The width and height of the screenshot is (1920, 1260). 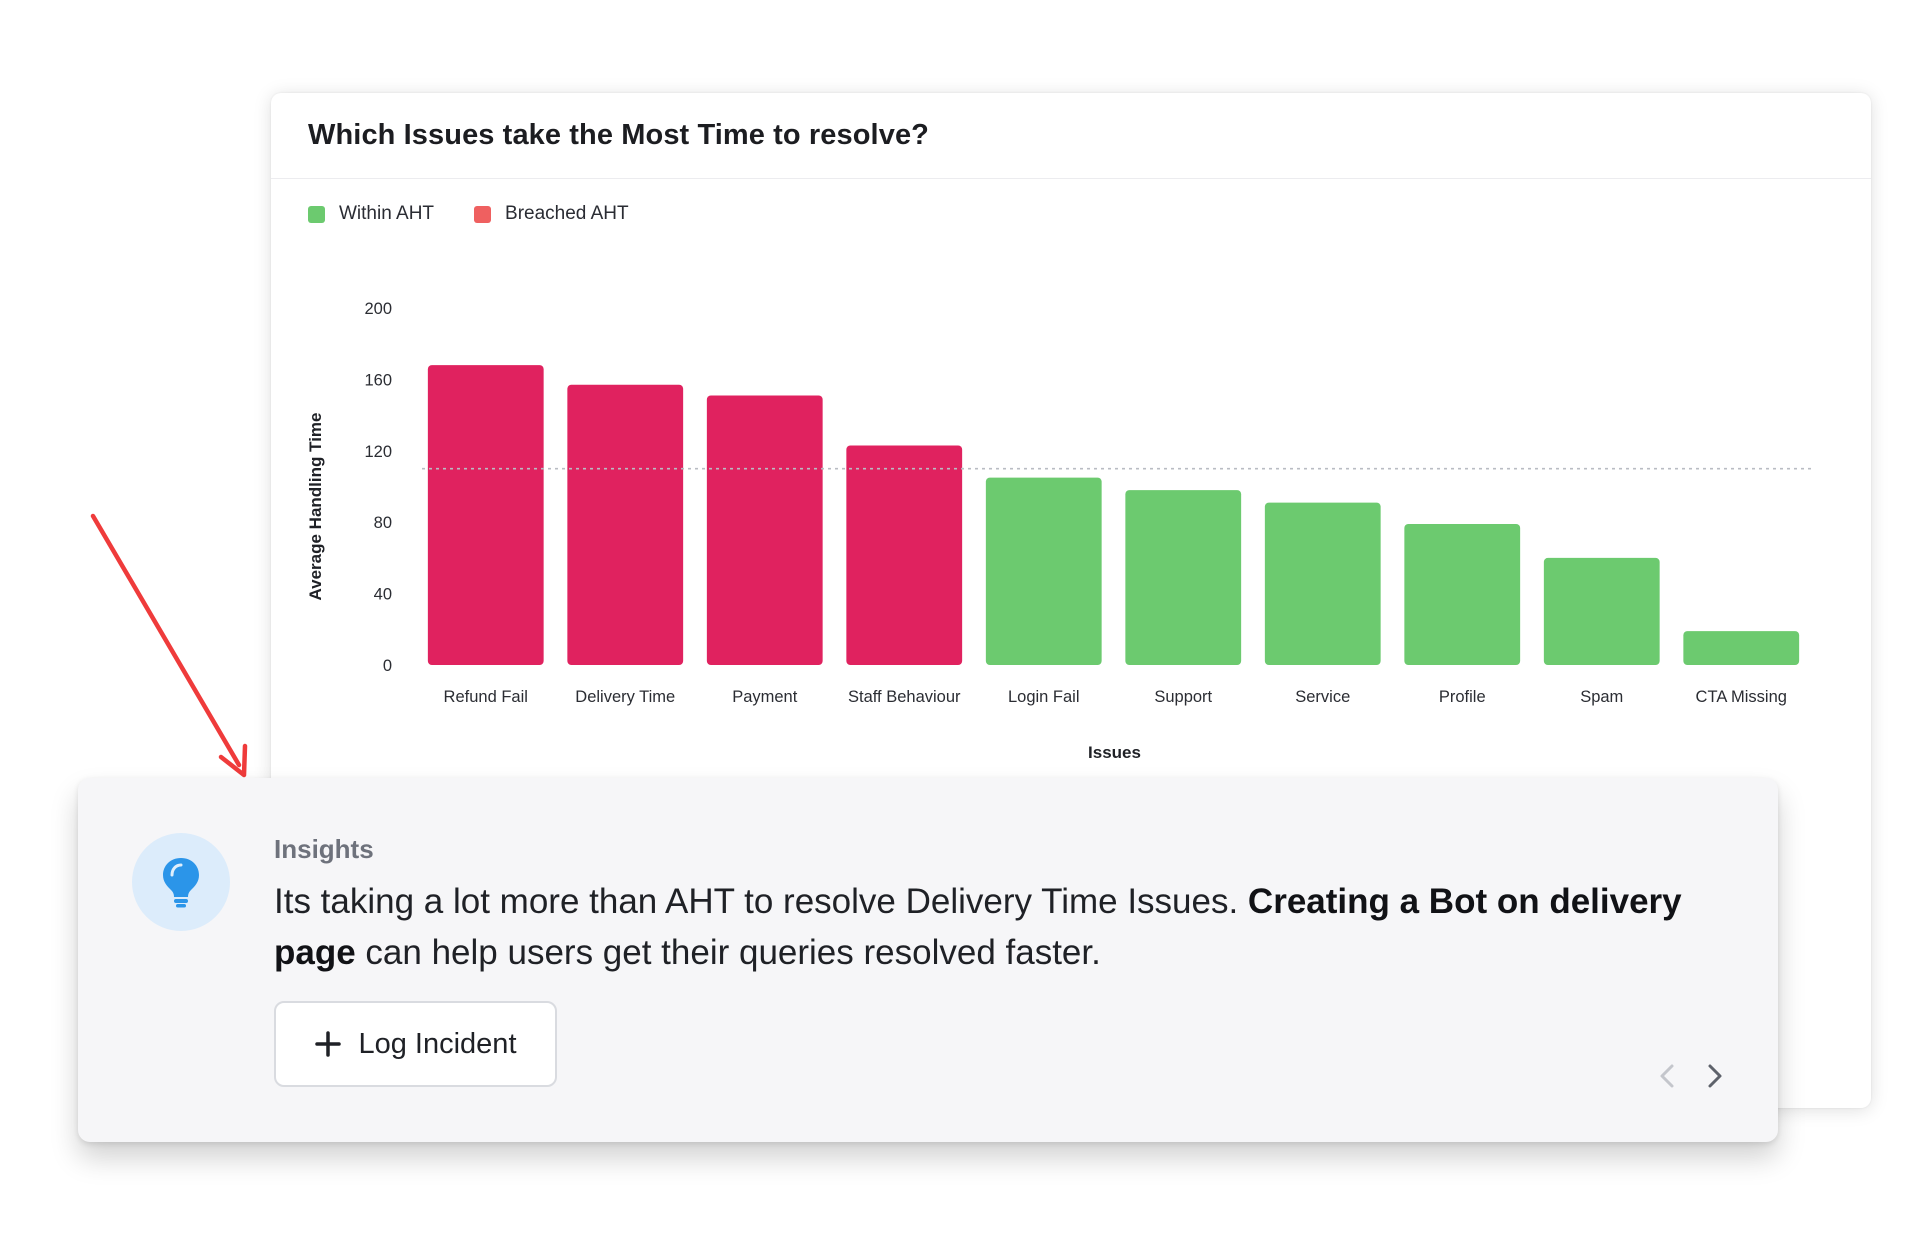 What do you see at coordinates (316, 214) in the screenshot?
I see `legend-swatch-within-aht` at bounding box center [316, 214].